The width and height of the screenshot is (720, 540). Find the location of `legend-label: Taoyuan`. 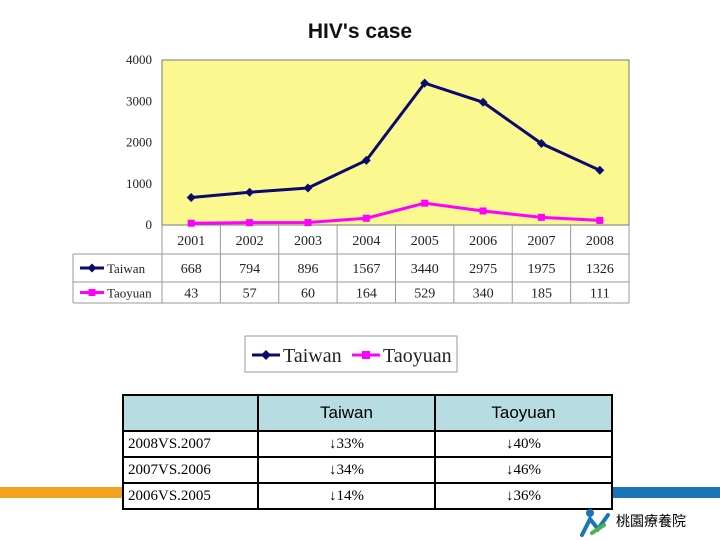

legend-label: Taoyuan is located at coordinates (417, 356).